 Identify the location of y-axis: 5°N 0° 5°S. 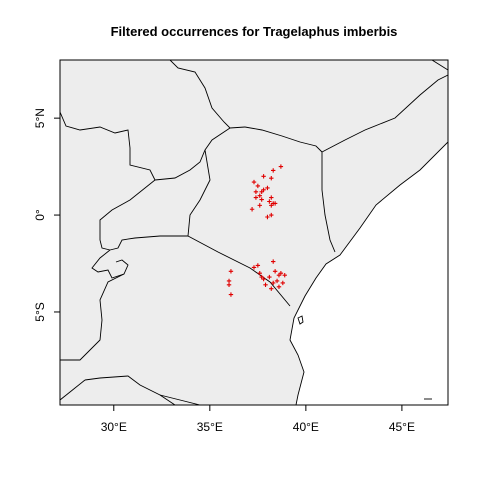
(46, 215).